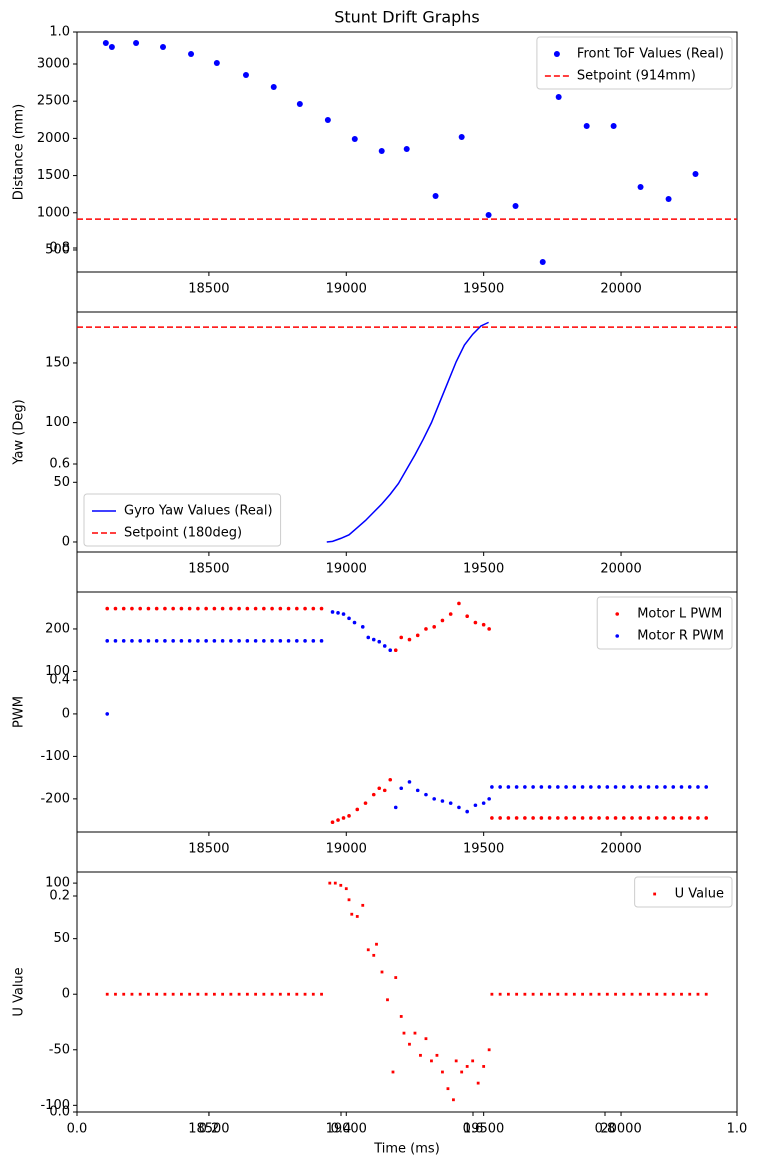 This screenshot has height=1166, width=758. I want to click on y-tick-label: 2000, so click(53, 138).